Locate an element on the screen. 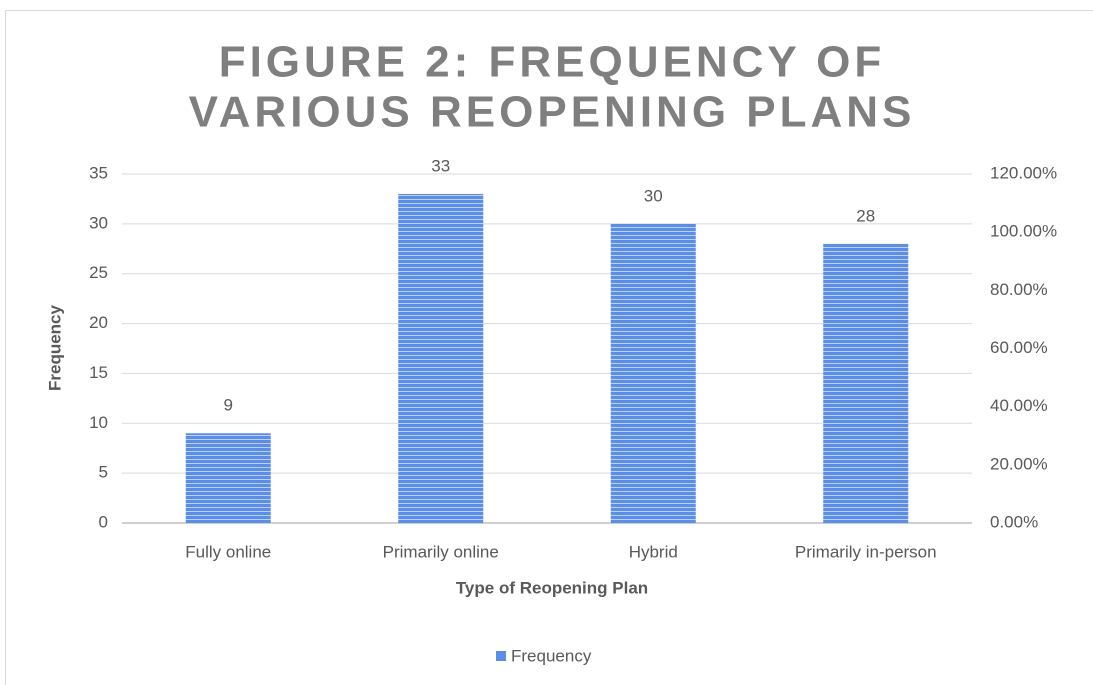  y-tick-label: 25 is located at coordinates (98, 272).